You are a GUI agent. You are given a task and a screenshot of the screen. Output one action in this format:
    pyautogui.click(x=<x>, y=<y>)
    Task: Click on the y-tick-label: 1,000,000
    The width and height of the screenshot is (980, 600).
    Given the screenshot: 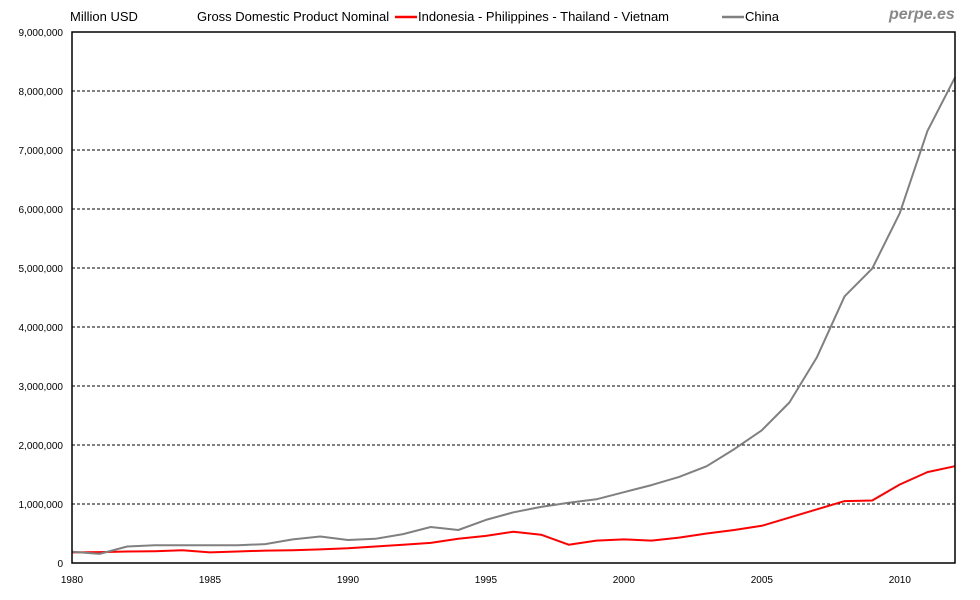 What is the action you would take?
    pyautogui.click(x=41, y=505)
    